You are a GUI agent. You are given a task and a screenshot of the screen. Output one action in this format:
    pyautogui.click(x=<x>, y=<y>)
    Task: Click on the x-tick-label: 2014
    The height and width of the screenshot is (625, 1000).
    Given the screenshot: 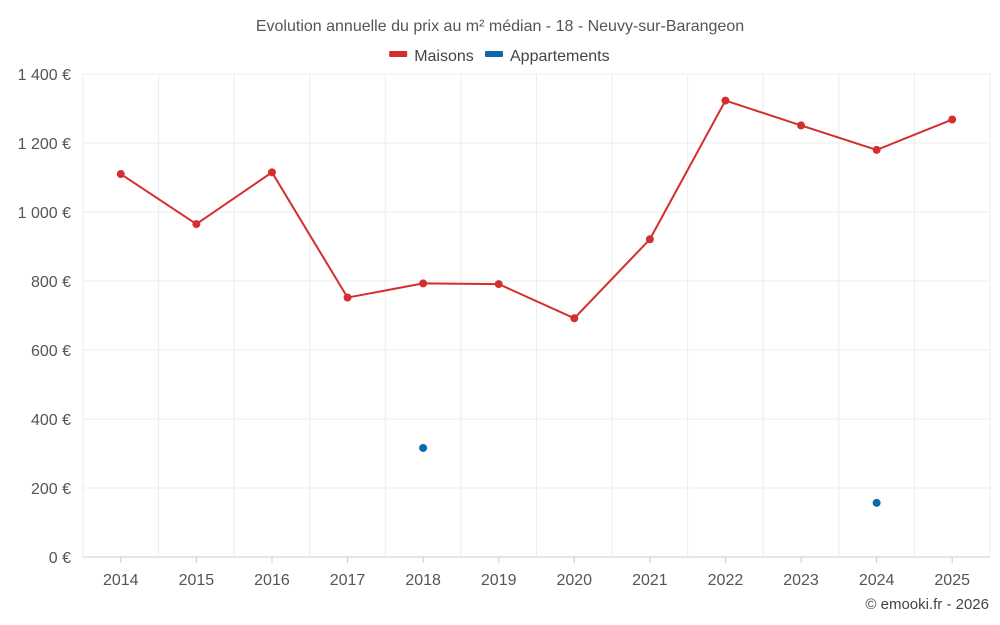 What is the action you would take?
    pyautogui.click(x=121, y=580)
    